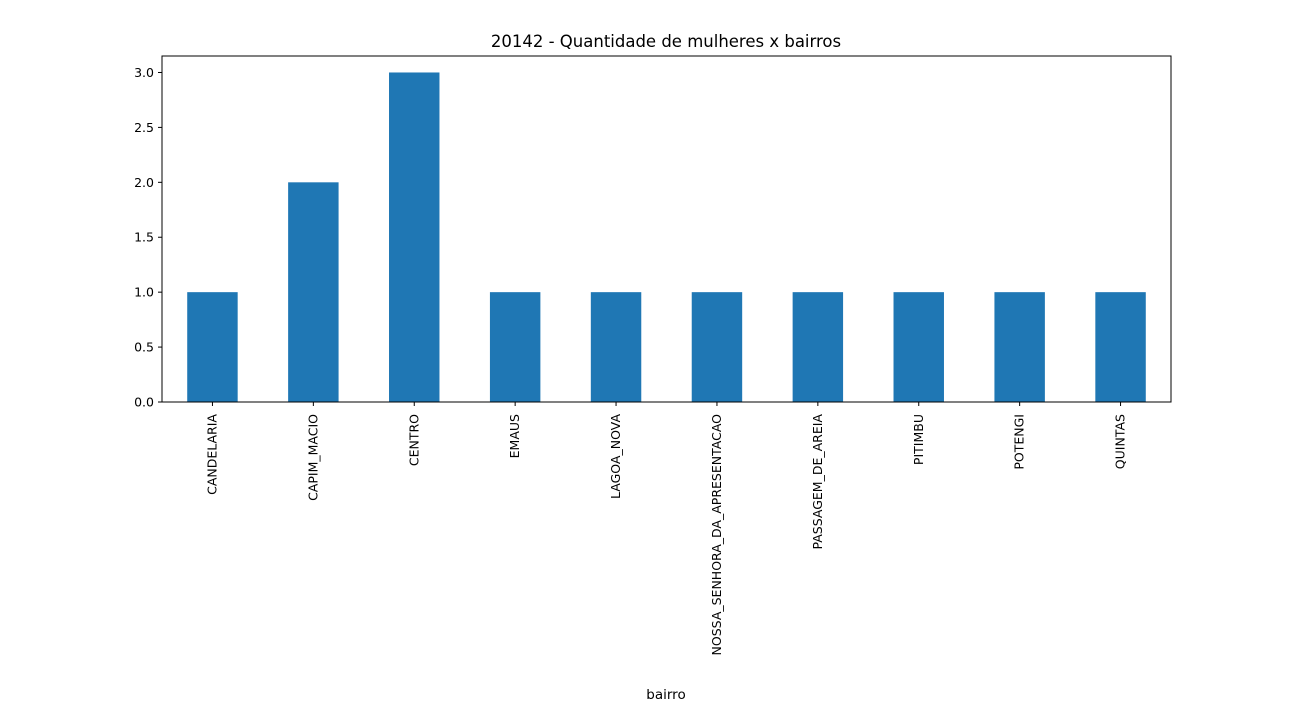 This screenshot has width=1301, height=710. What do you see at coordinates (1019, 442) in the screenshot?
I see `x-tick-label: POTENGI` at bounding box center [1019, 442].